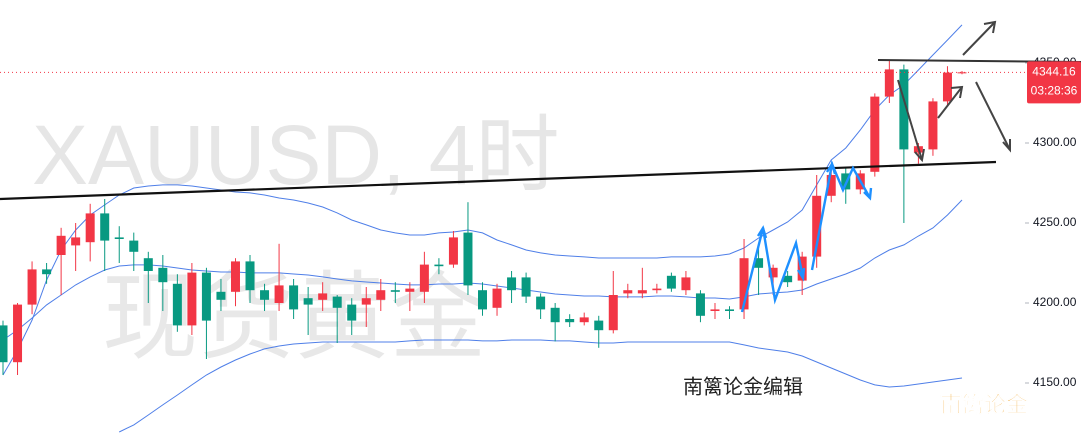 This screenshot has height=438, width=1081. I want to click on y-tick-label: 4300.00, so click(1055, 142).